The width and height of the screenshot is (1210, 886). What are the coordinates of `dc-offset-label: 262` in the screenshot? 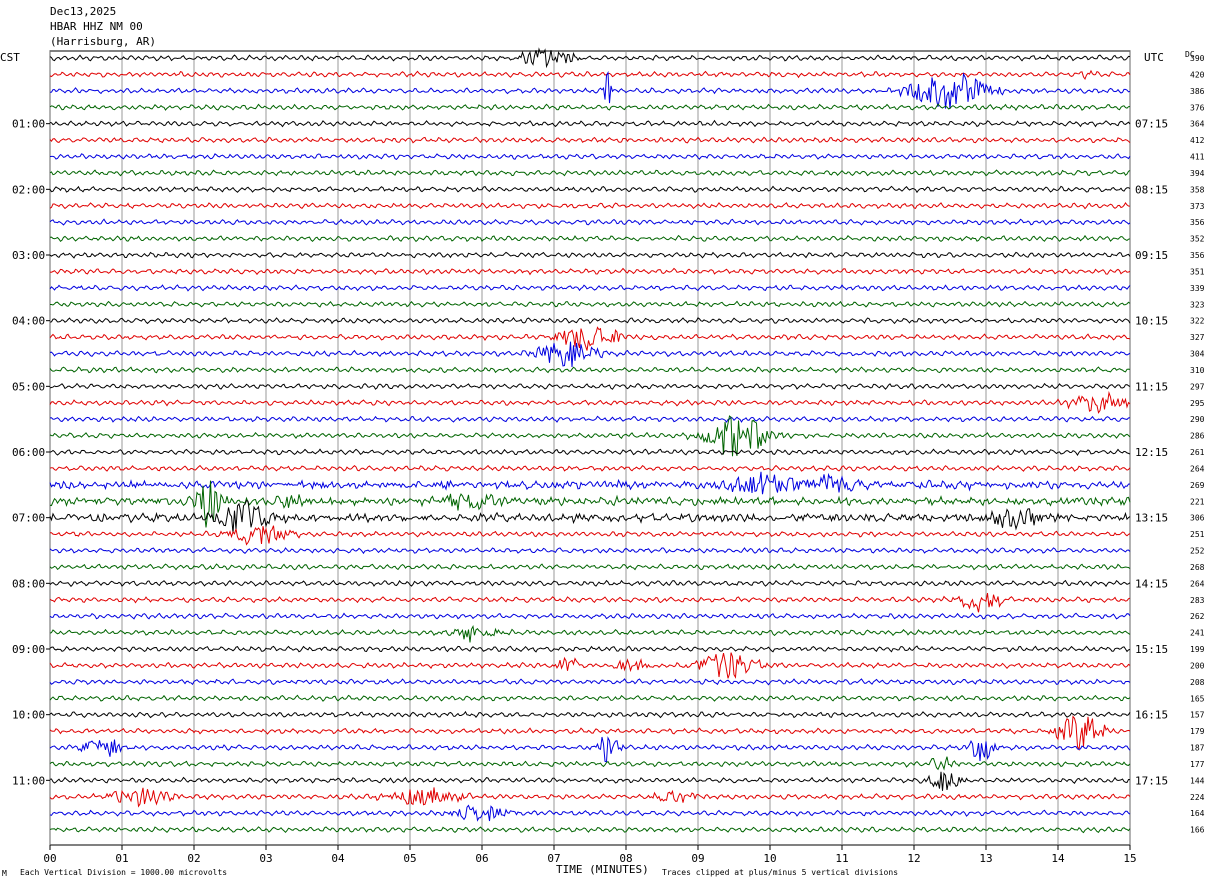 It's located at (1197, 616).